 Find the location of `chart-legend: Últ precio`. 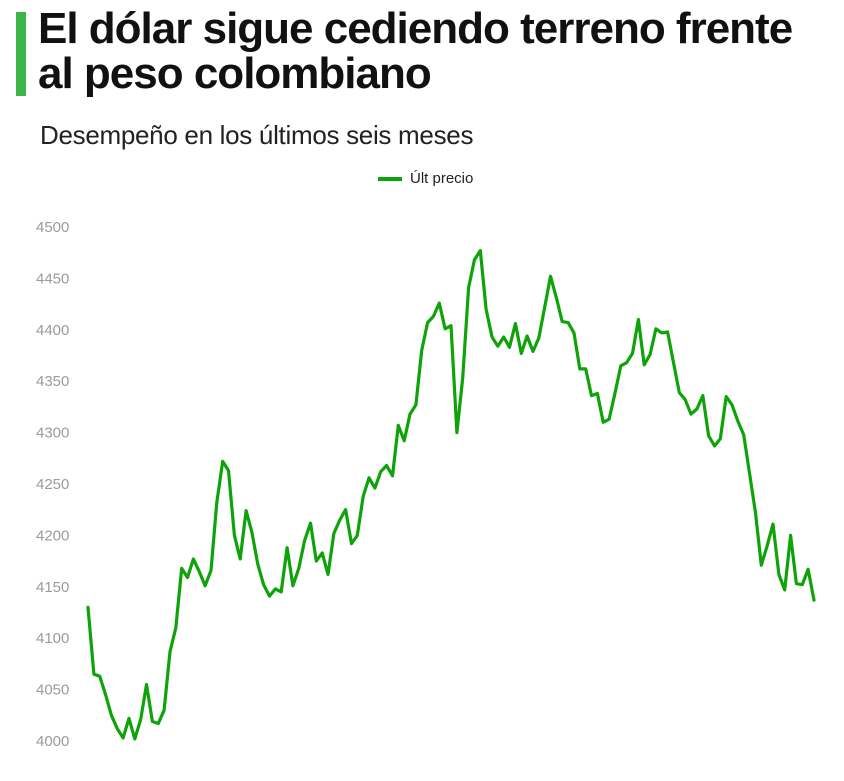

chart-legend: Últ precio is located at coordinates (425, 178).